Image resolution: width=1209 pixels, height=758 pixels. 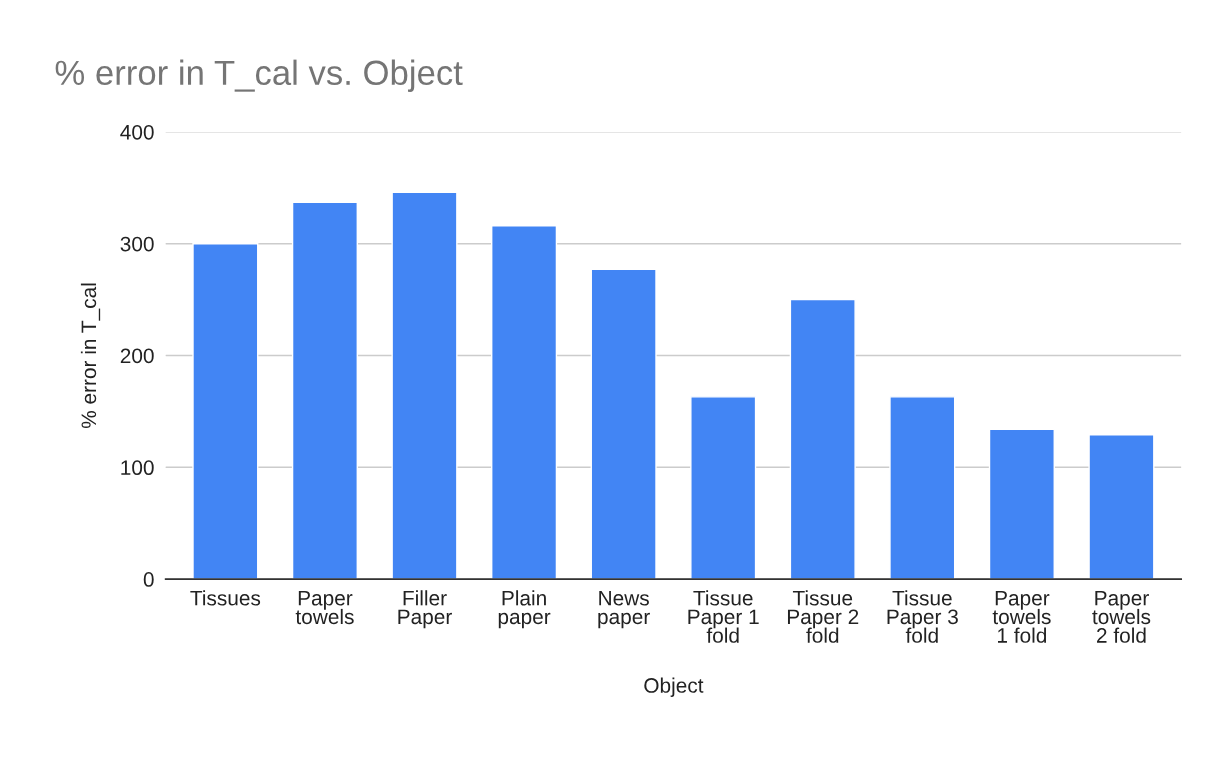 I want to click on x-tick-label: Filler Paper, so click(x=425, y=609).